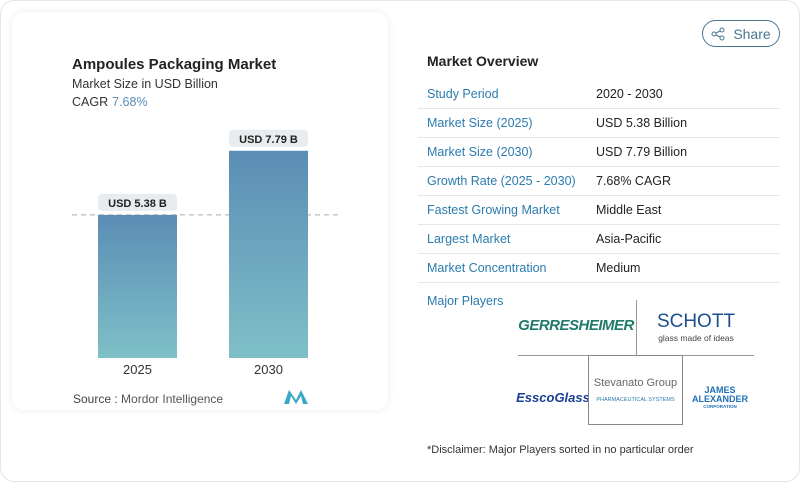 Image resolution: width=800 pixels, height=482 pixels. What do you see at coordinates (137, 286) in the screenshot?
I see `bar-2025` at bounding box center [137, 286].